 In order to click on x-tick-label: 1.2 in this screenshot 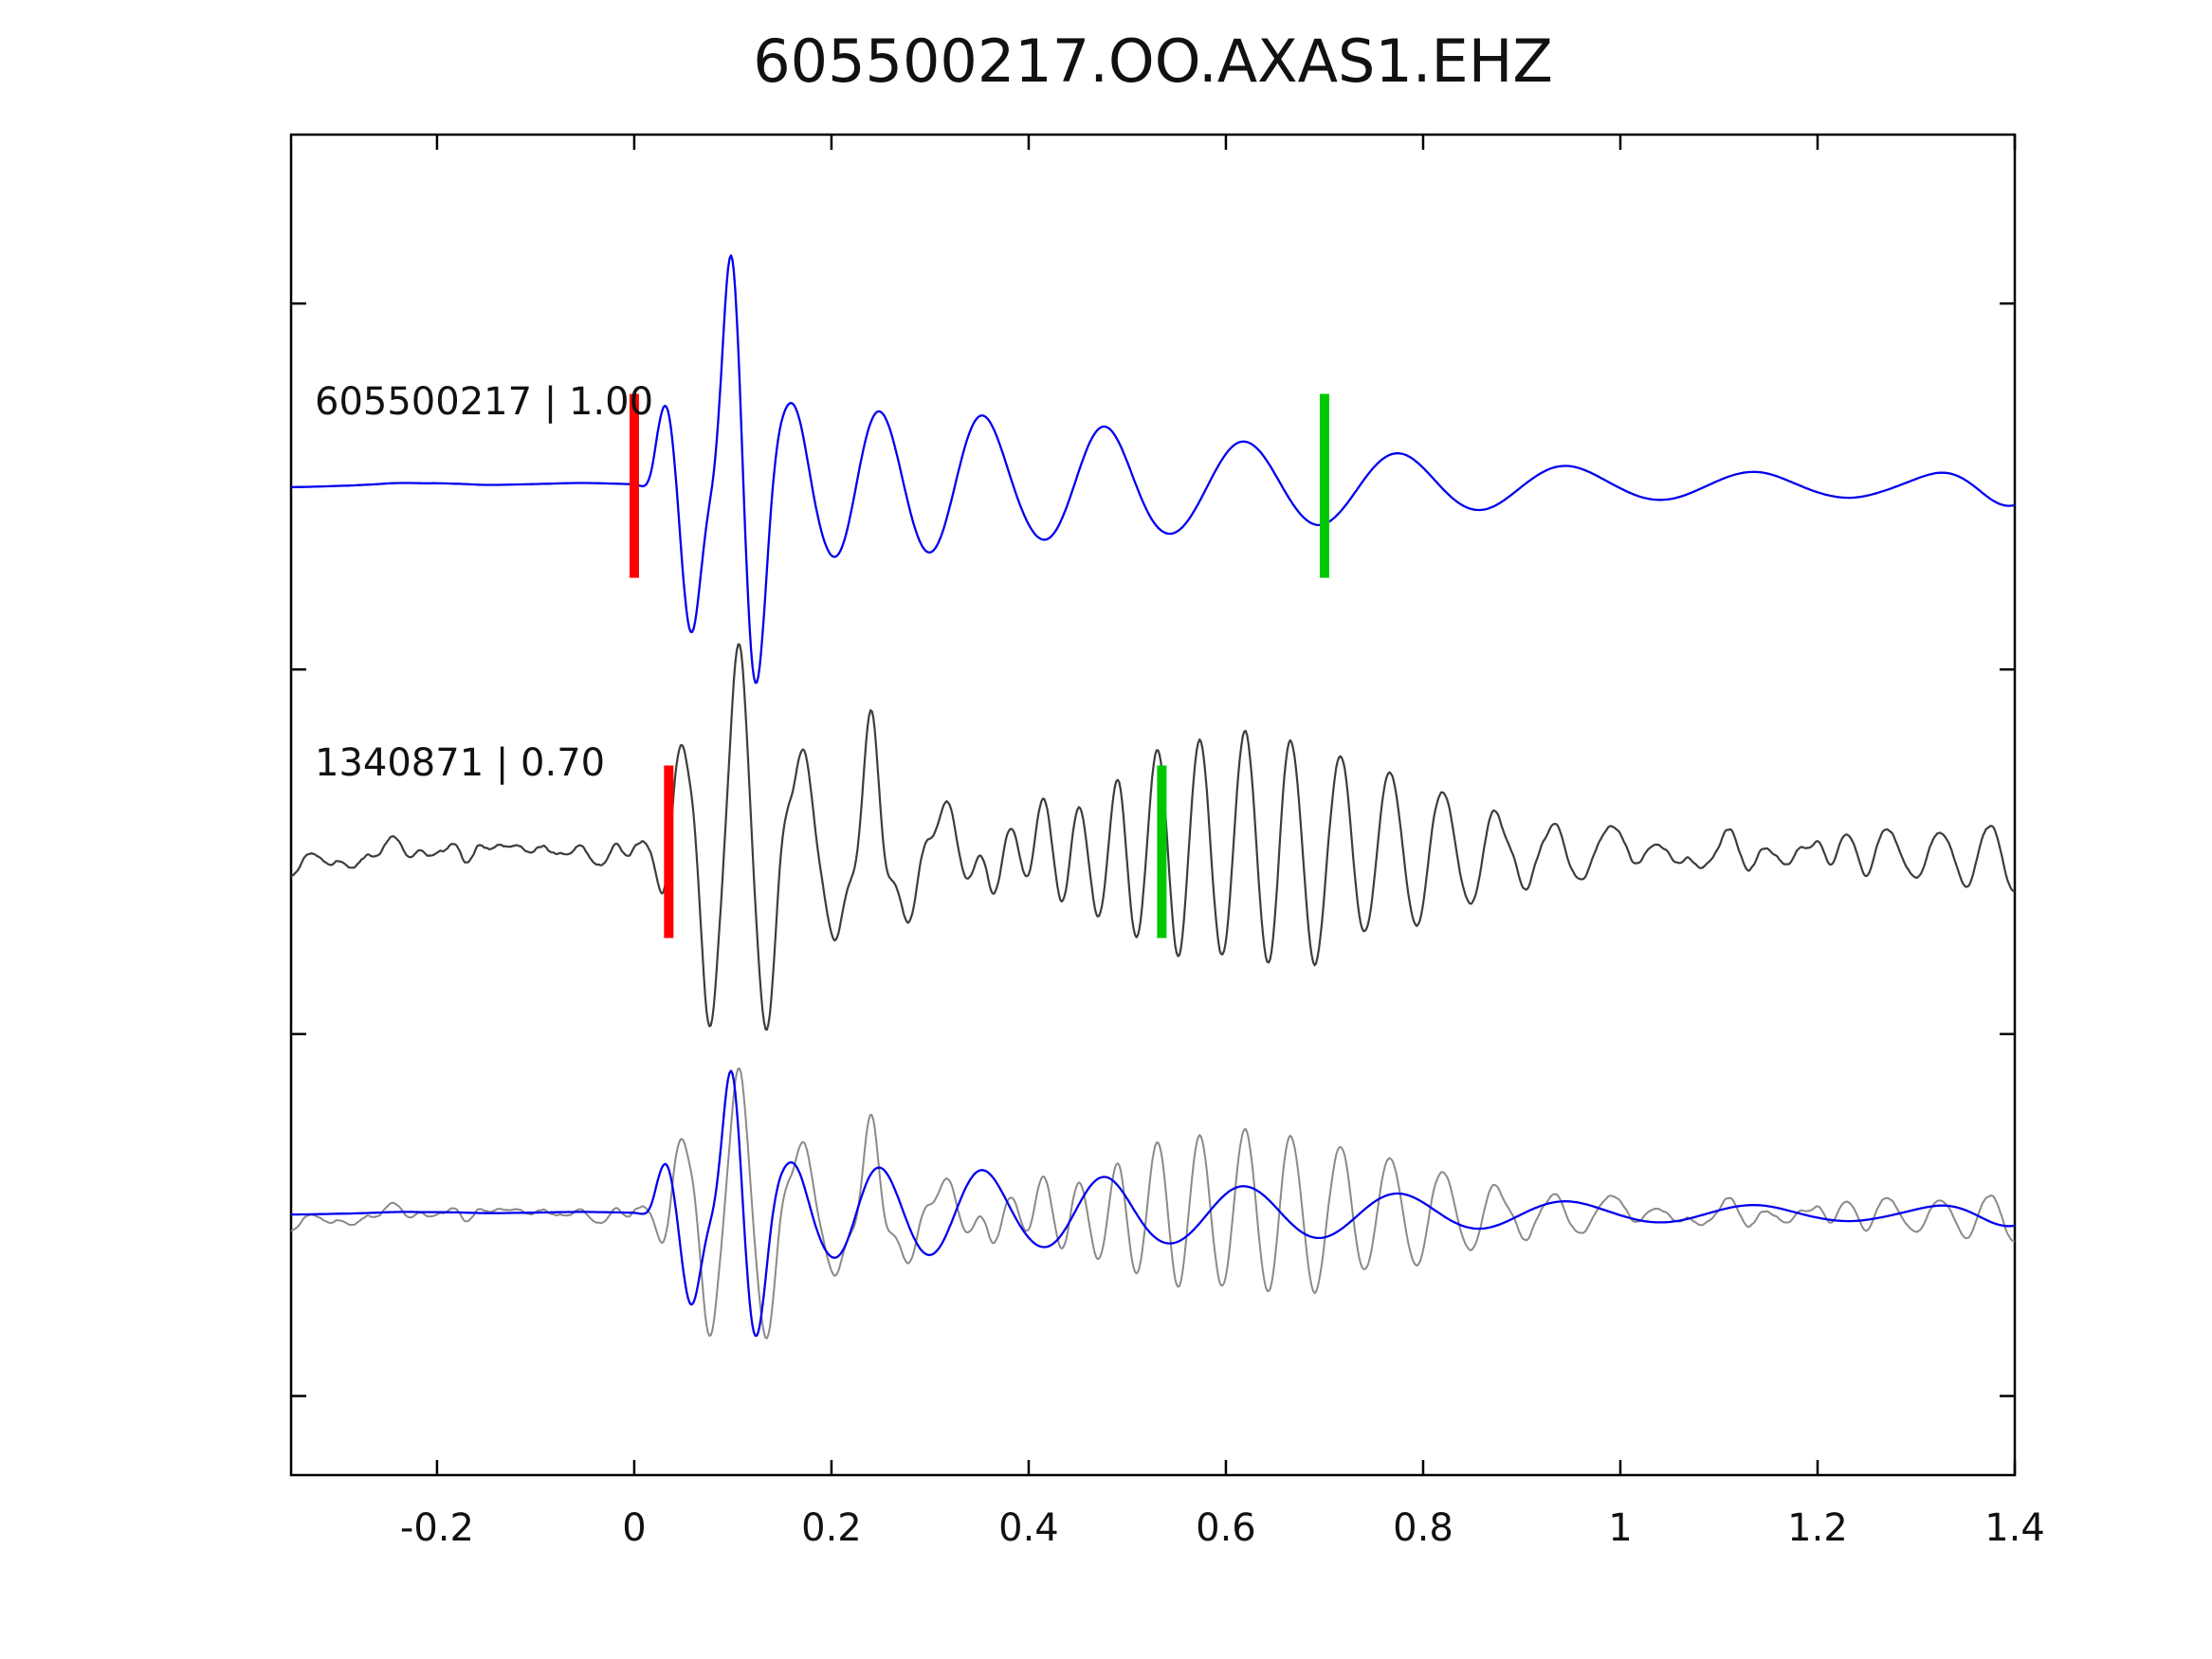, I will do `click(1817, 1528)`.